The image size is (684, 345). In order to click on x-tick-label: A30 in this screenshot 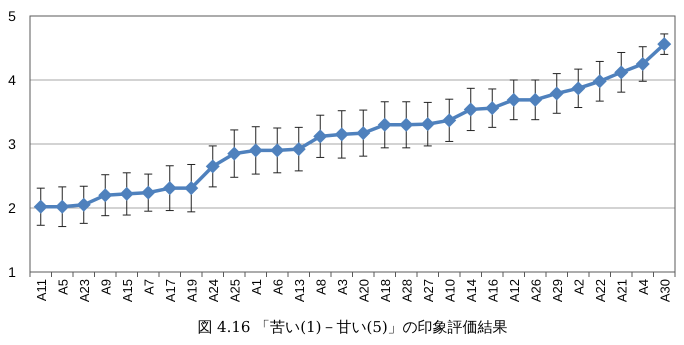, I will do `click(664, 290)`.